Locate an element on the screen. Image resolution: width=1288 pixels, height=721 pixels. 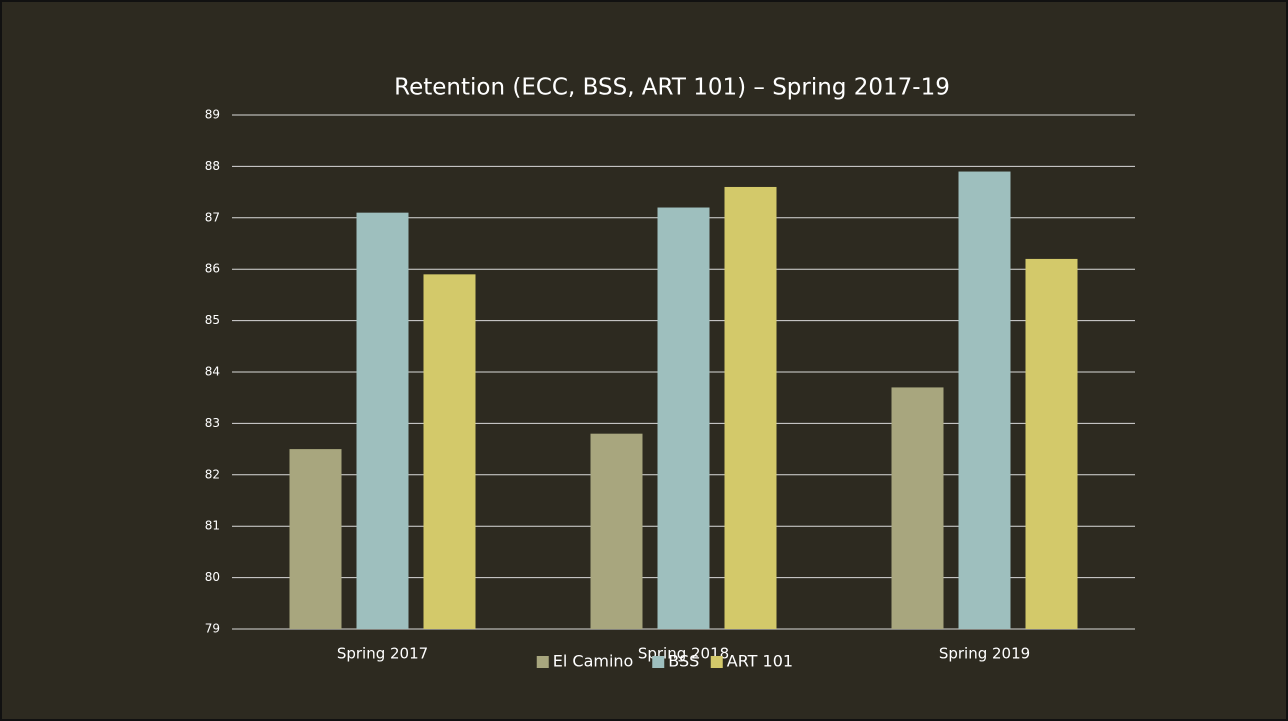
y-tick-label: 79 is located at coordinates (212, 629).